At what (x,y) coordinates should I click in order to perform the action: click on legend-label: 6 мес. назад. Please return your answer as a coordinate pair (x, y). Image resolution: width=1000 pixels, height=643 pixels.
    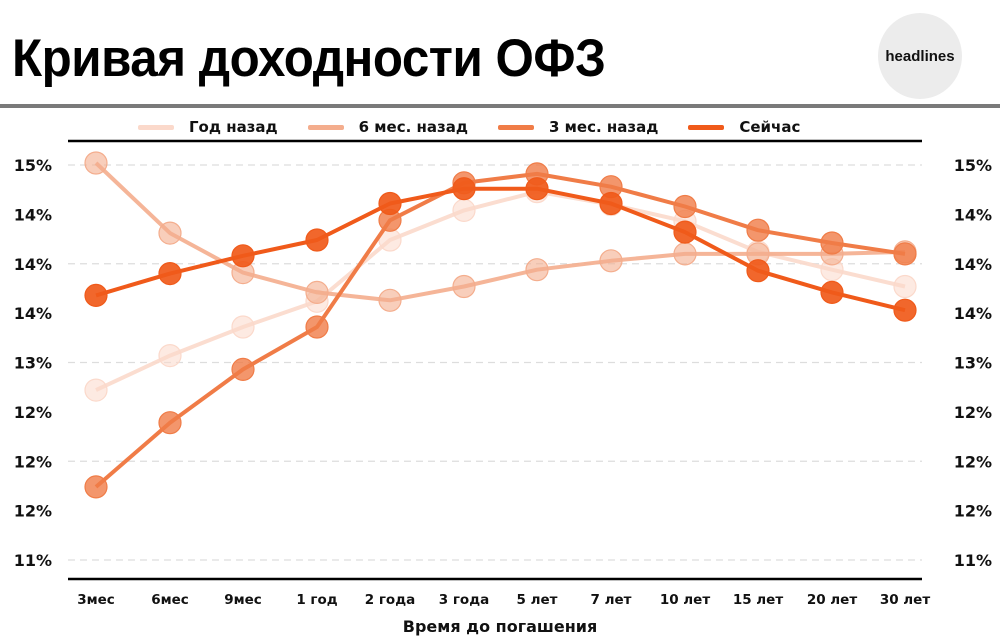
    Looking at the image, I should click on (413, 127).